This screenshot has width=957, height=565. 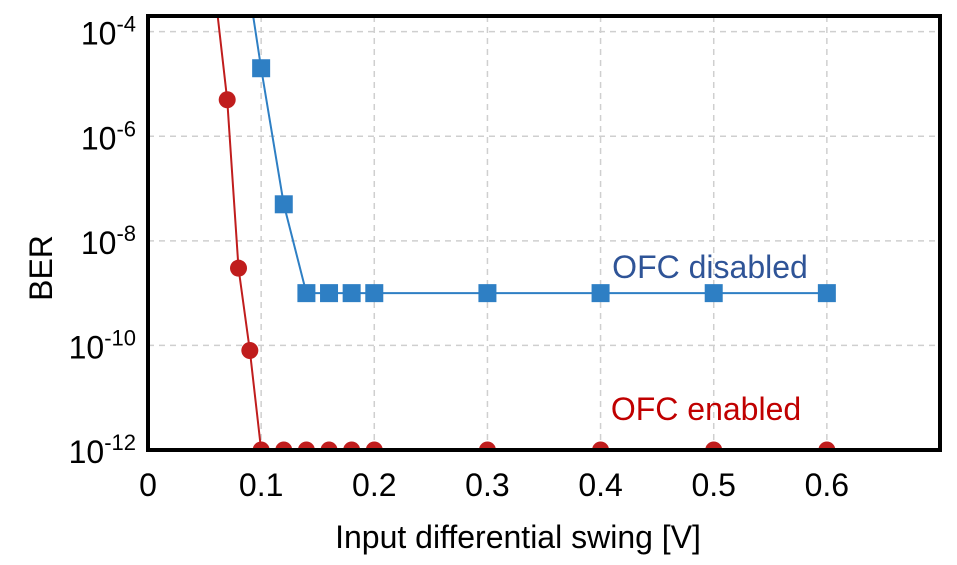 I want to click on x-tick-label: 0.1, so click(x=261, y=485).